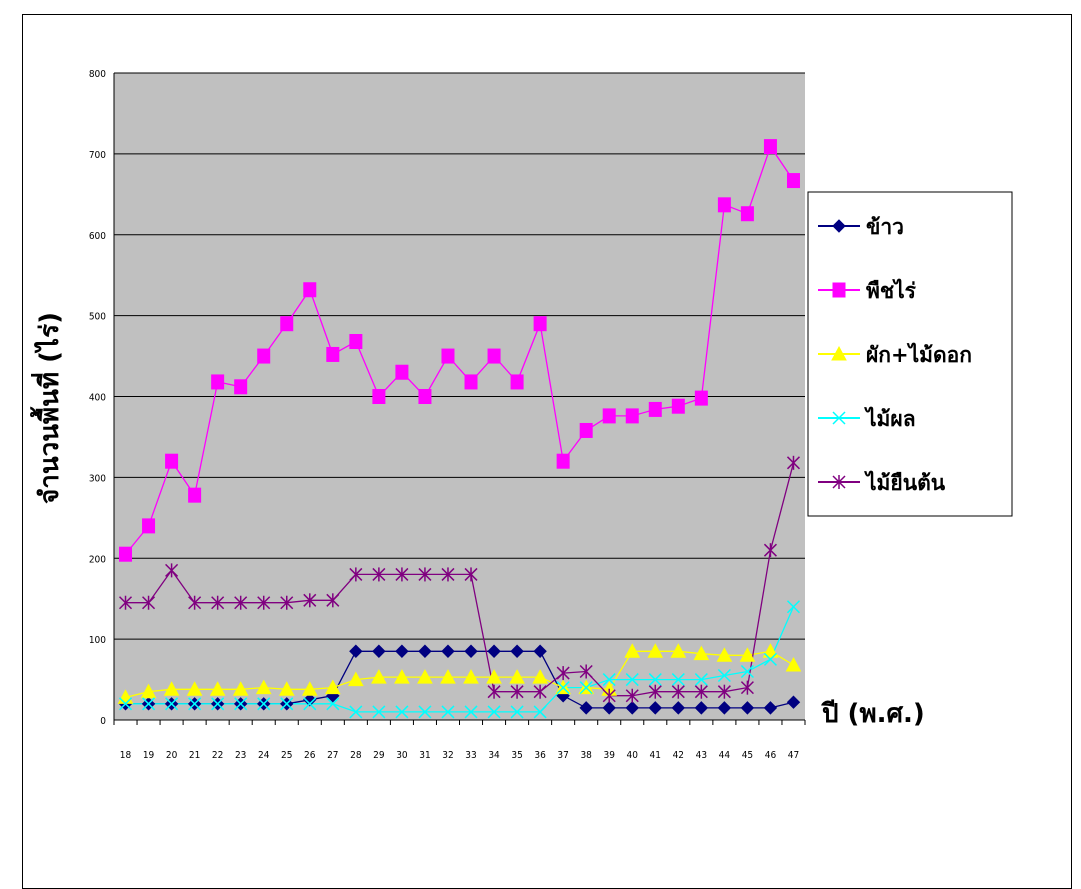 This screenshot has height=889, width=1081. What do you see at coordinates (264, 755) in the screenshot?
I see `x-tick-label: 24` at bounding box center [264, 755].